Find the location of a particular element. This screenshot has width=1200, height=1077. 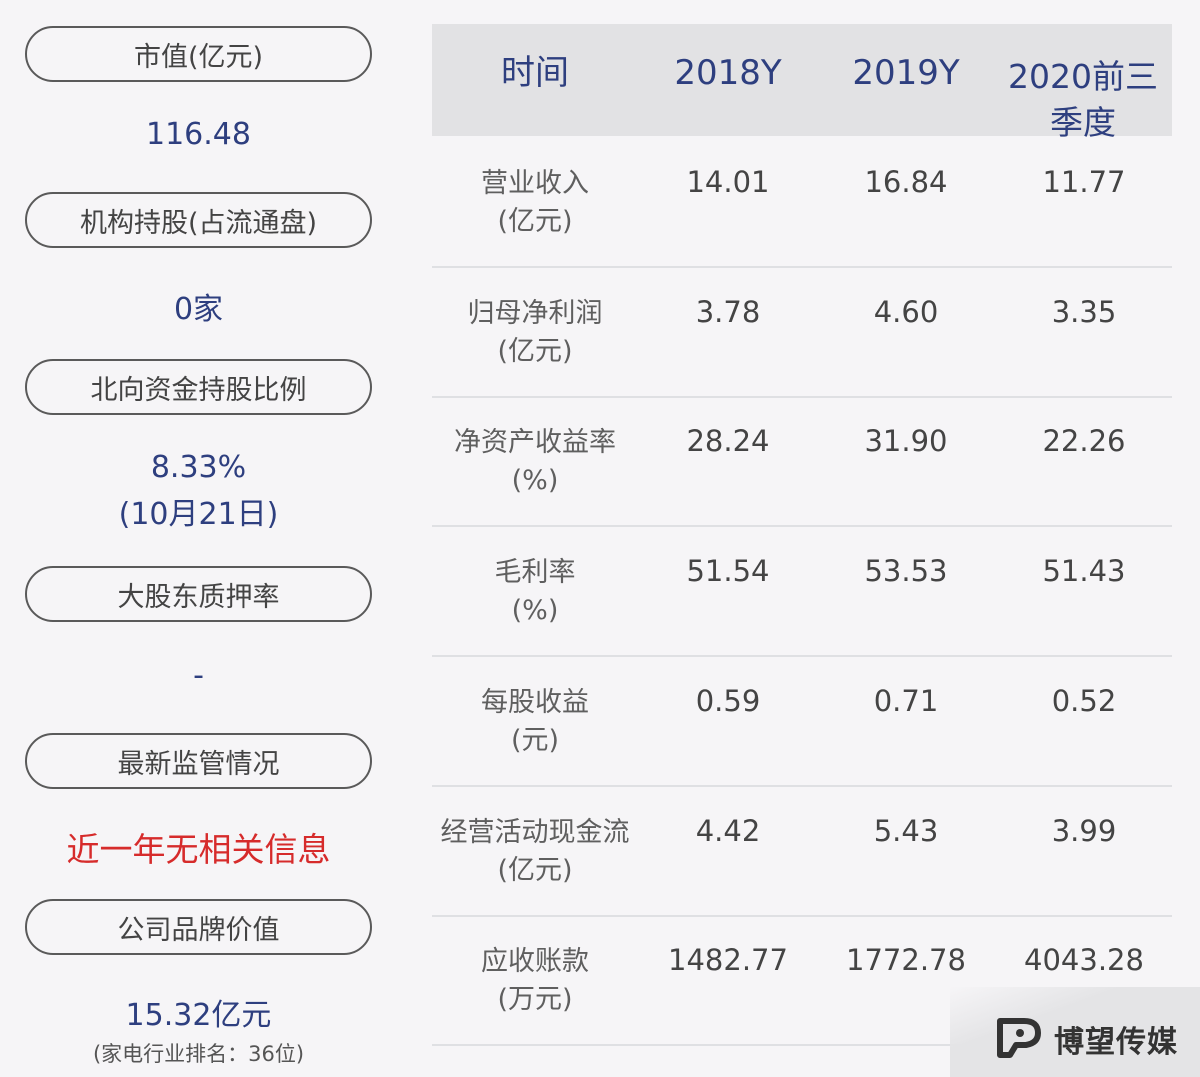

value-northbound-date: (10月21日) is located at coordinates (198, 514).